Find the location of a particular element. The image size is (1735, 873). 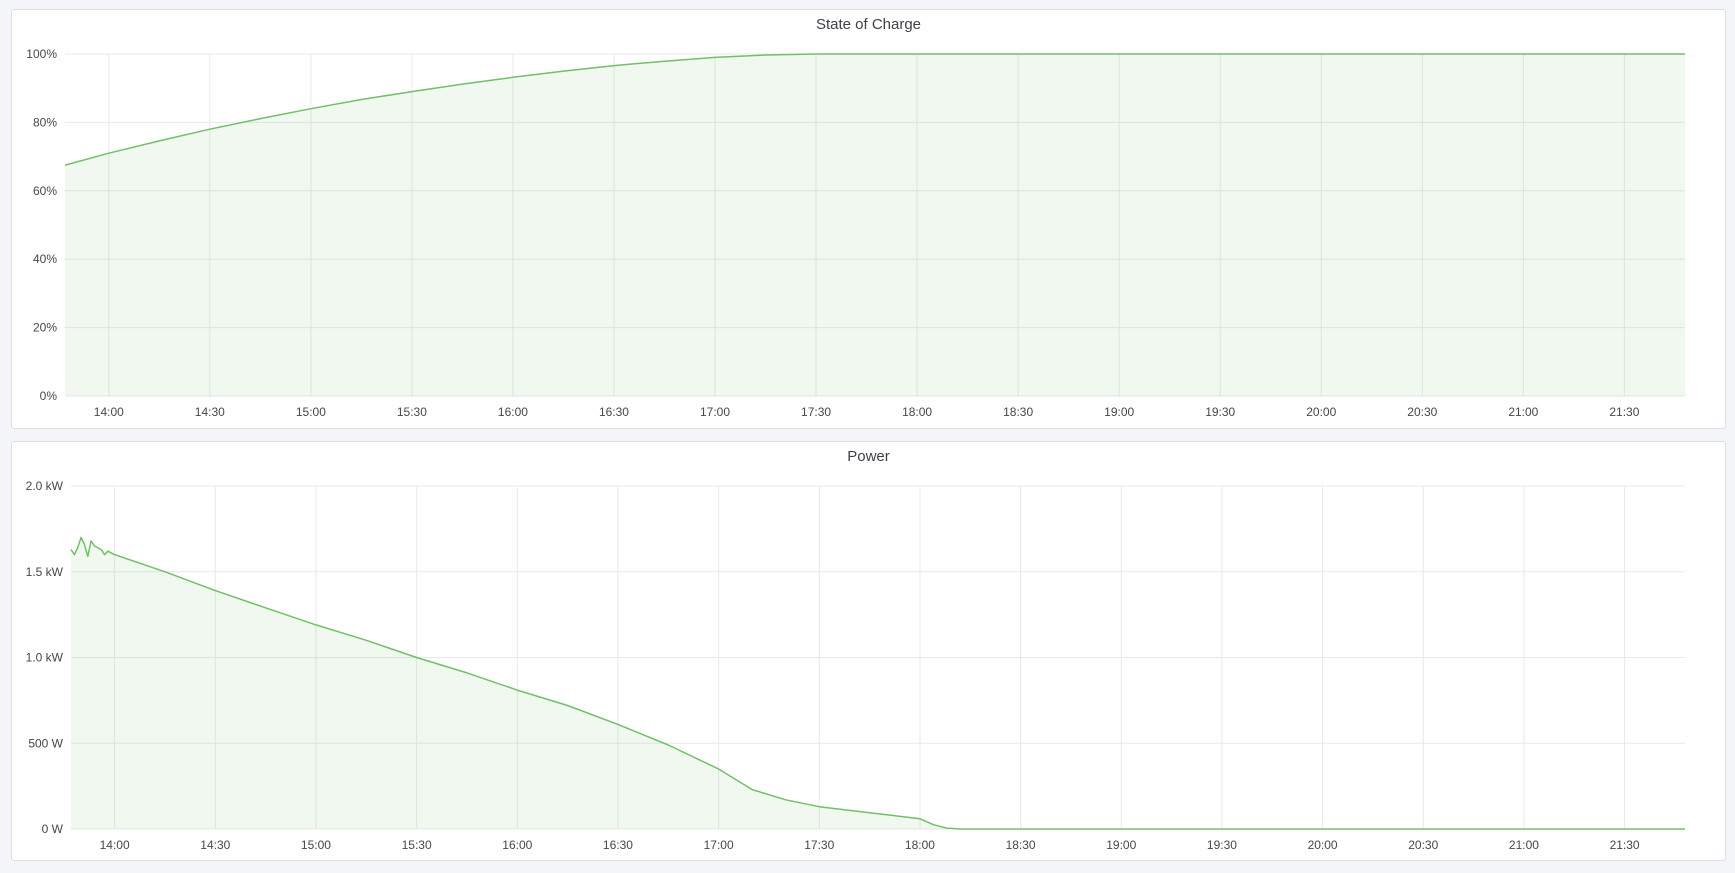

y-tick-label: 1.5 kW is located at coordinates (45, 572).